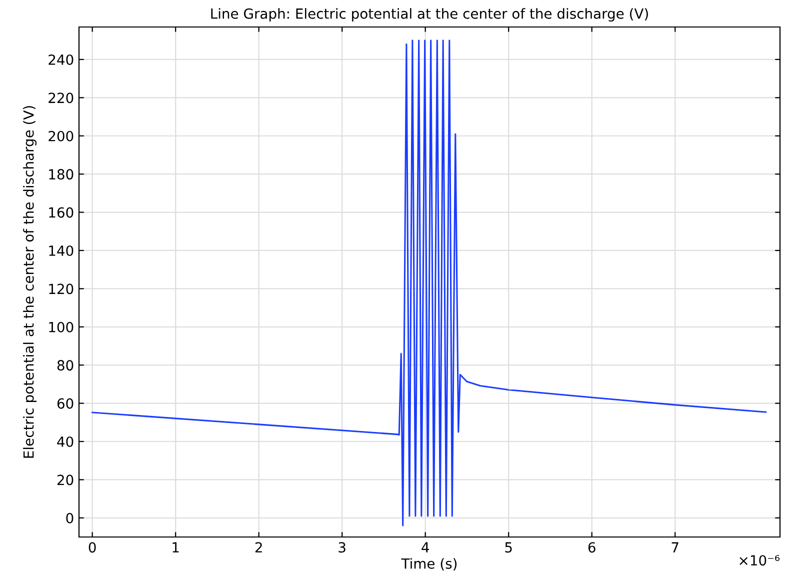 The height and width of the screenshot is (576, 785). I want to click on x-tick-label: 6, so click(592, 547).